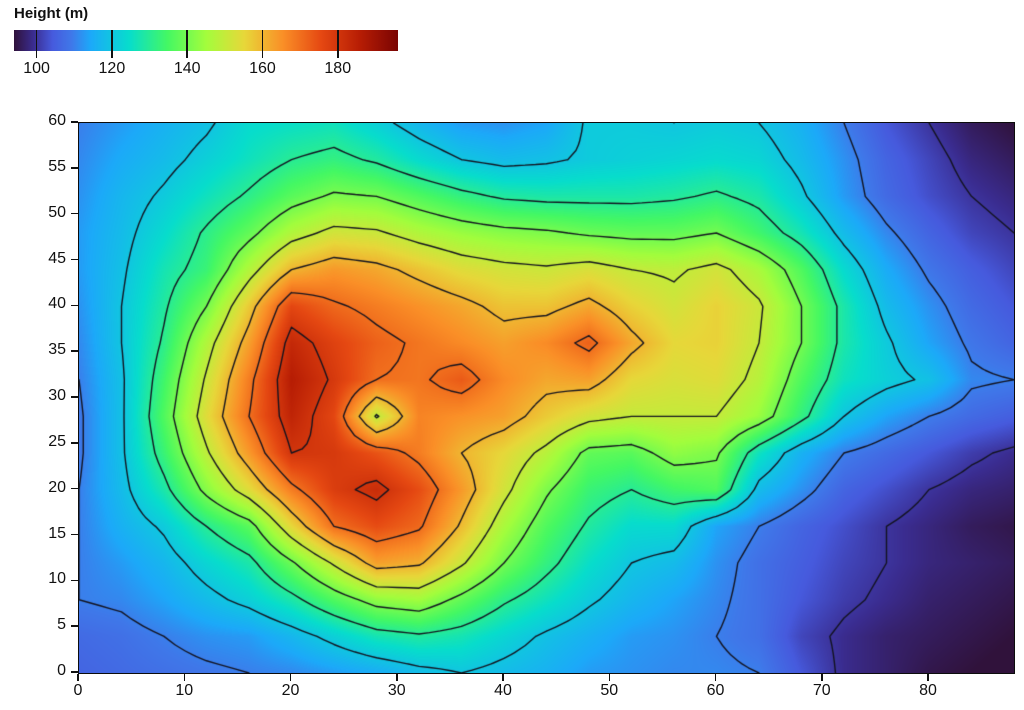  Describe the element at coordinates (61, 625) in the screenshot. I see `y-axis-tick-label: 5` at that location.